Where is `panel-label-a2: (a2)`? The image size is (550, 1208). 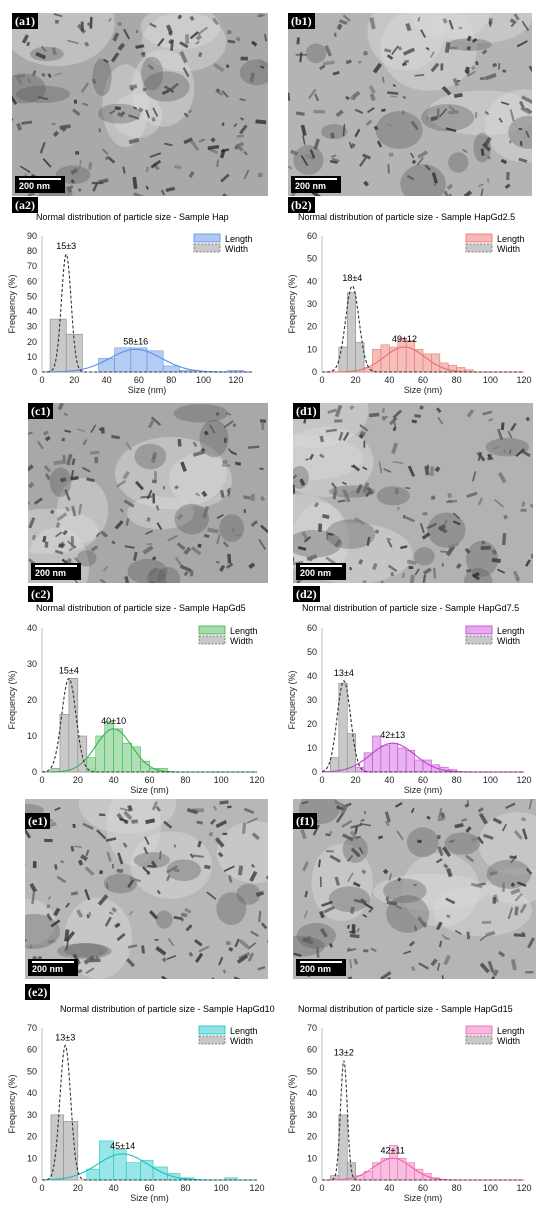
panel-label-a2: (a2) is located at coordinates (25, 205).